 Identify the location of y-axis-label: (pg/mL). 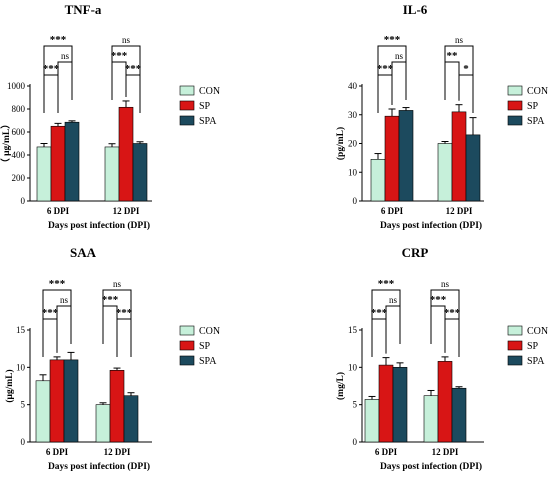
(340, 143).